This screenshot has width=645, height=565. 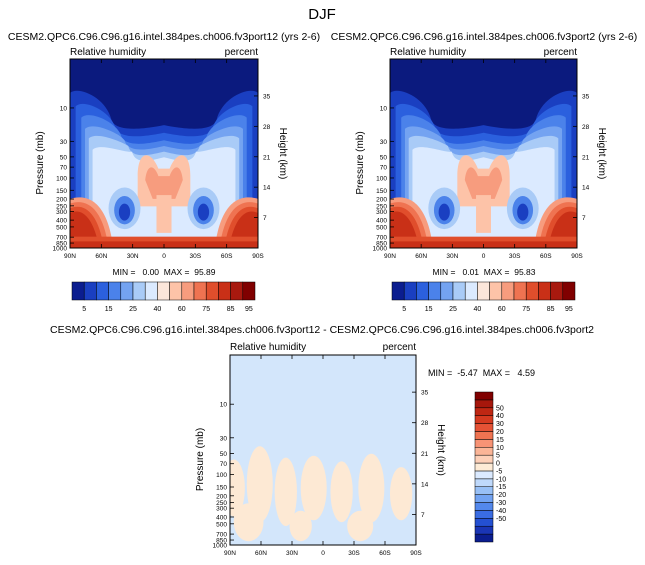 I want to click on right-ptick-label-2: 50, so click(x=384, y=157).